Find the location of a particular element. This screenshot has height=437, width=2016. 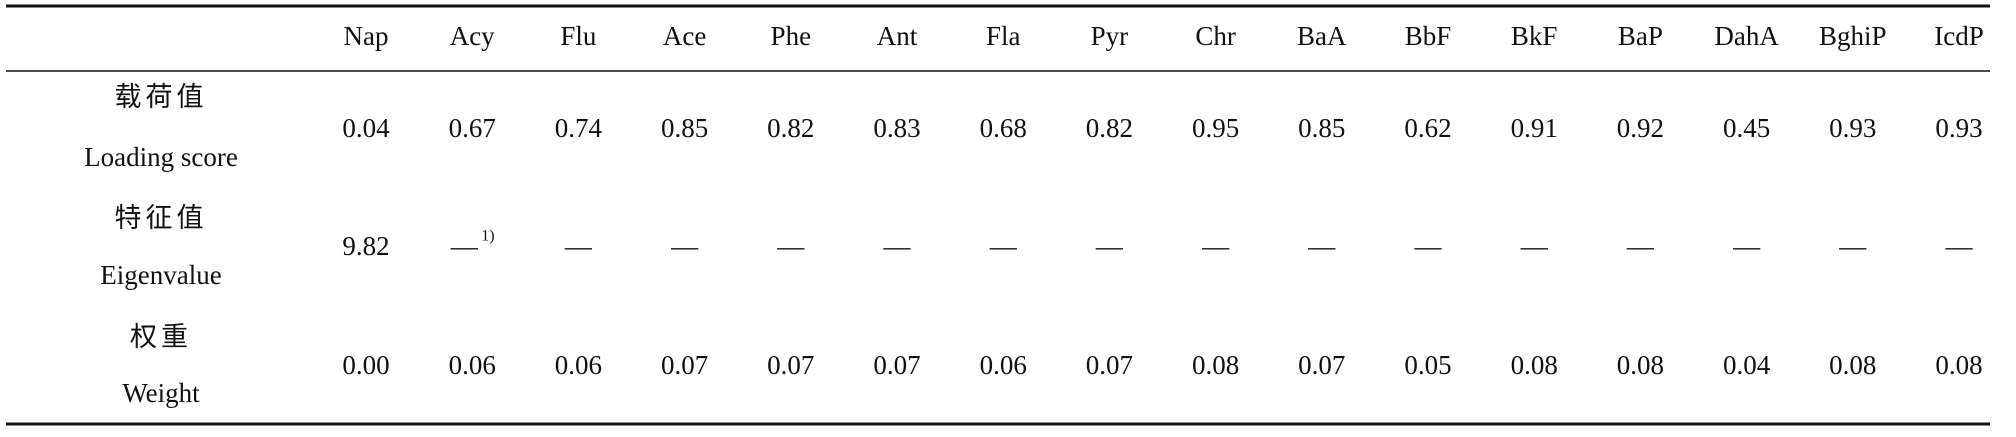

cell: 0.67 is located at coordinates (472, 128).